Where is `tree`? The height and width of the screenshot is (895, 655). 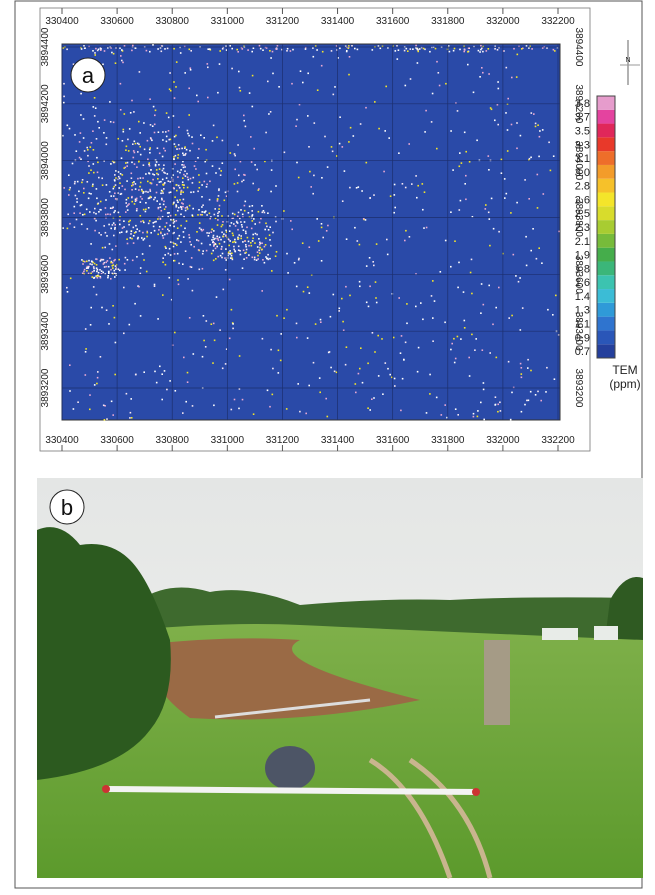 tree is located at coordinates (624, 608).